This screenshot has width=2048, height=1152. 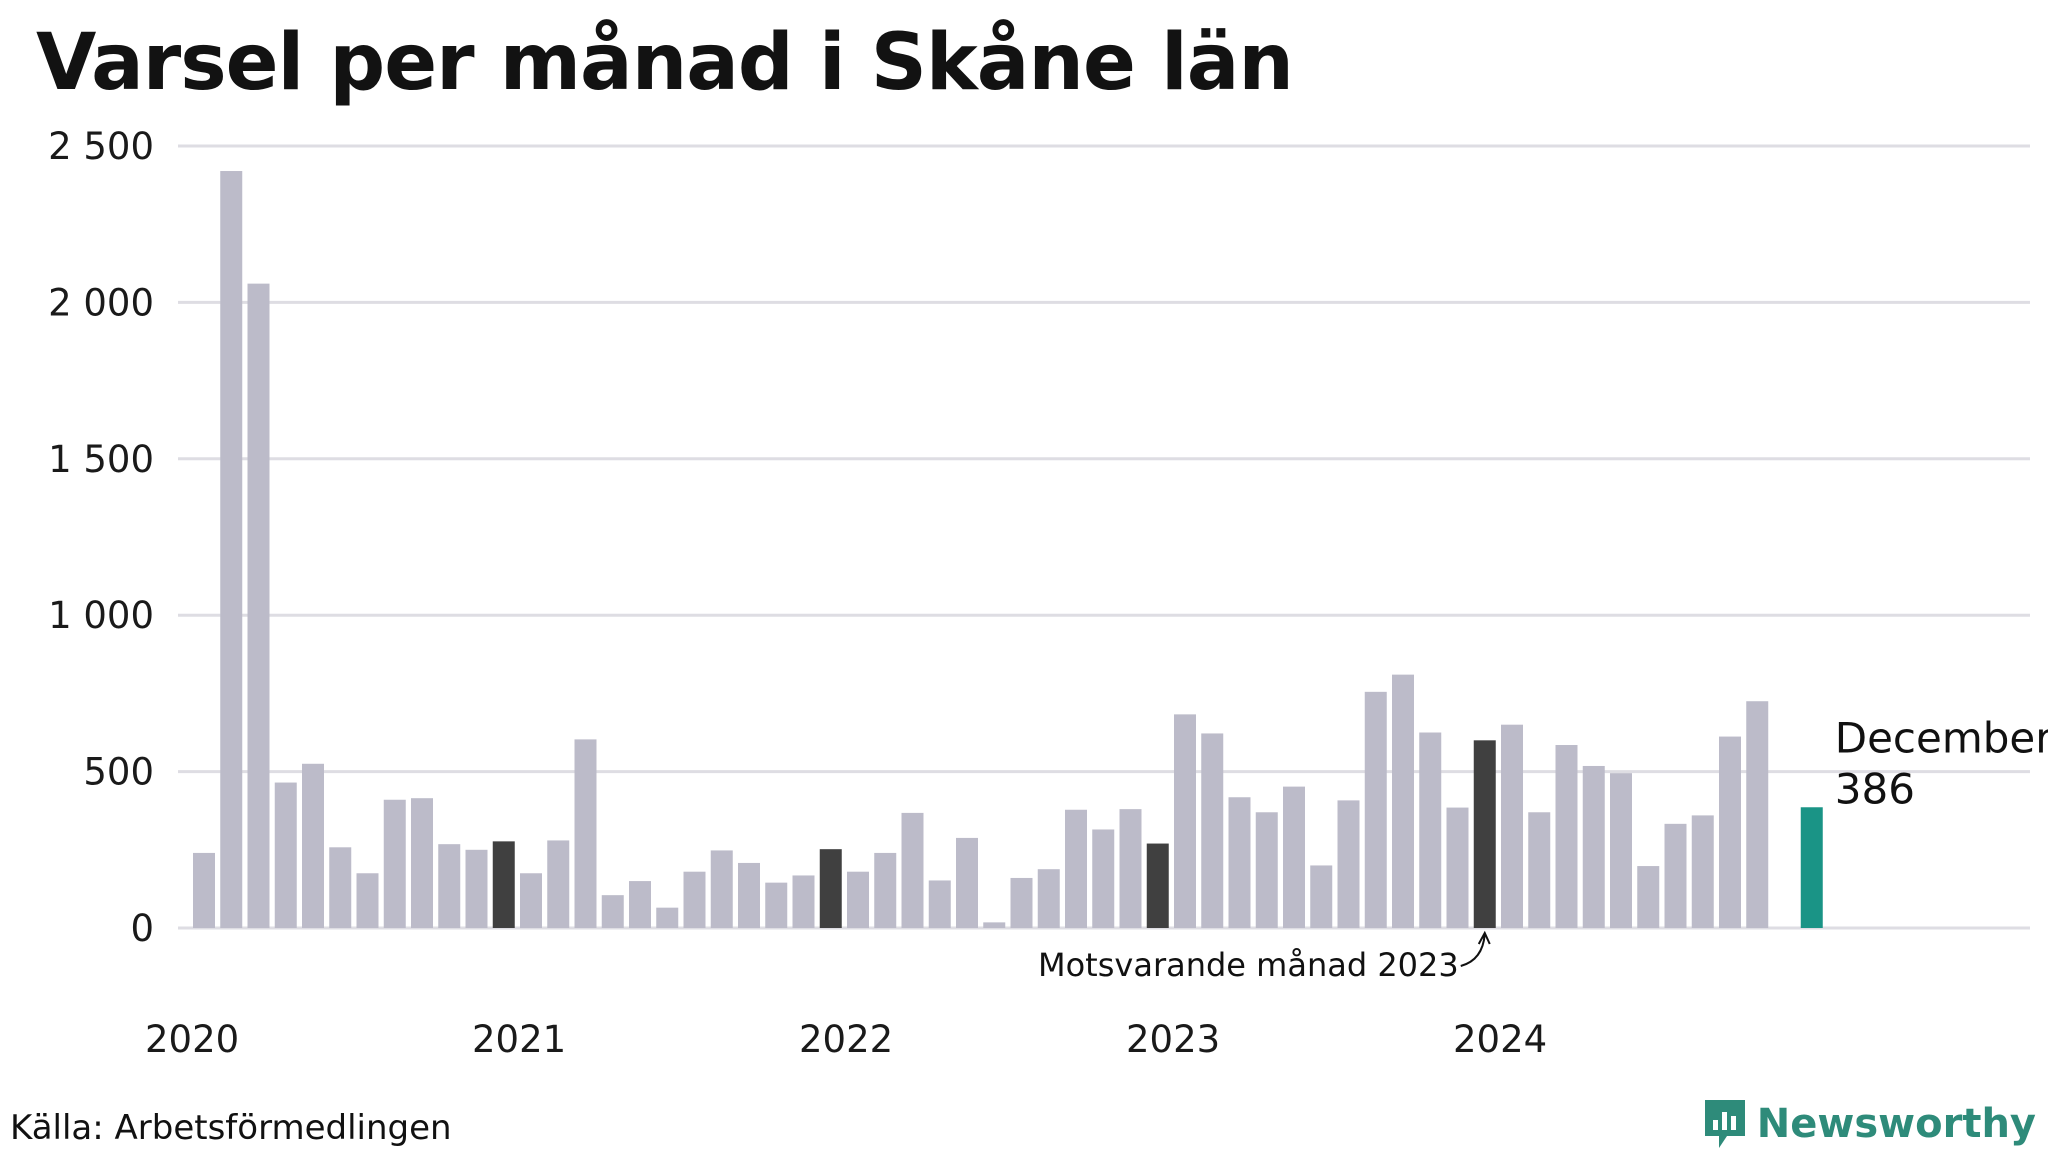 I want to click on annotations: December 386 Motsvarande månad 2023, so click(x=1543, y=848).